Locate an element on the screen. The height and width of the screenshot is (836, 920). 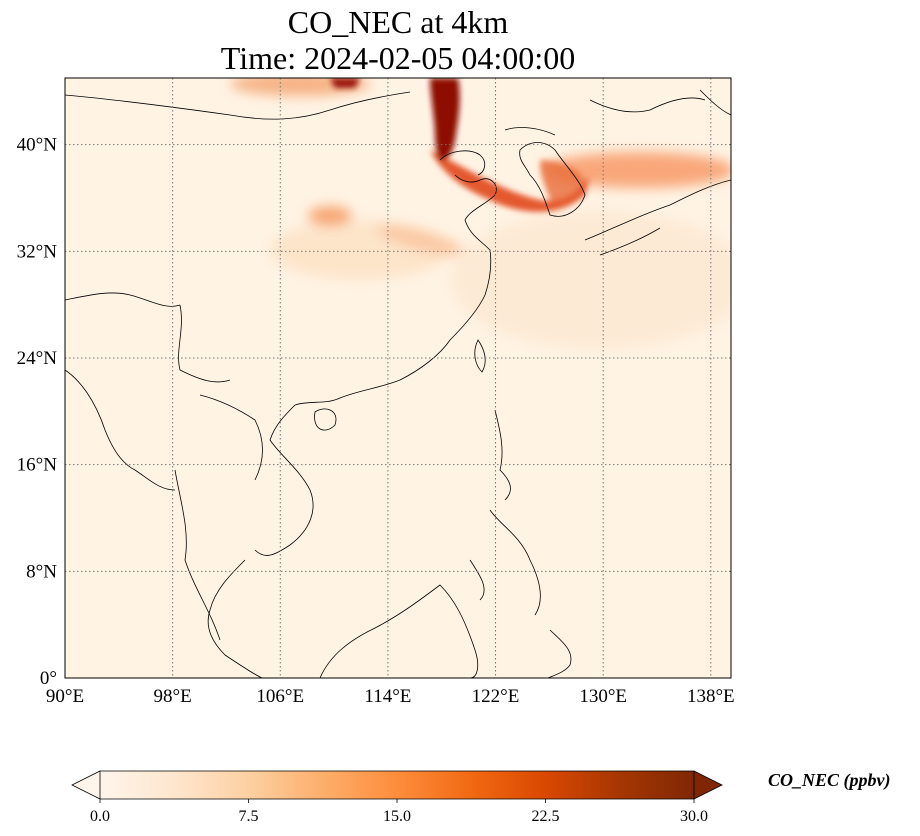
colorbar-ticks: 0.0 7.5 15.0 22.5 30.0 is located at coordinates (399, 812).